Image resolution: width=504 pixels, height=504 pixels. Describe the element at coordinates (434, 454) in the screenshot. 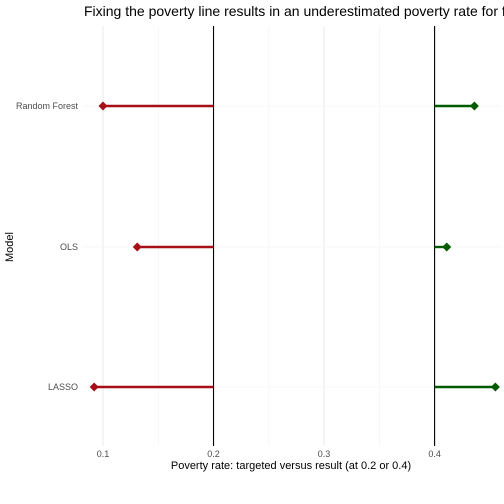

I see `x-tick-label: 0.4` at that location.